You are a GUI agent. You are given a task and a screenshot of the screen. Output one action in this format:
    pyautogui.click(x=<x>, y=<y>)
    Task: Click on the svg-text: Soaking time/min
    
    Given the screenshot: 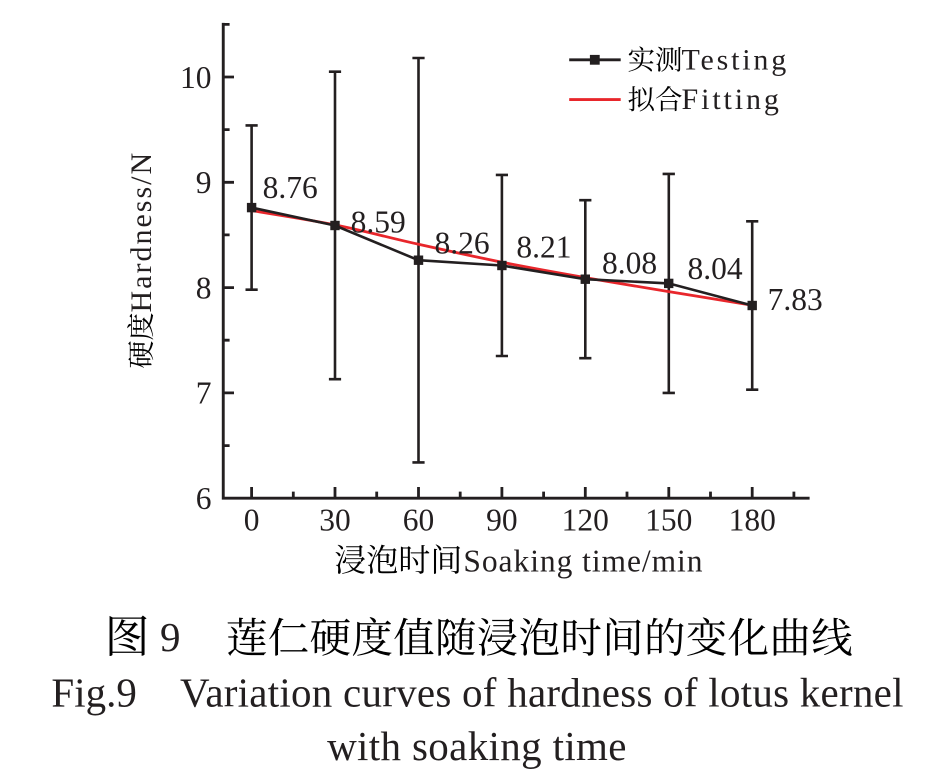 What is the action you would take?
    pyautogui.click(x=583, y=560)
    